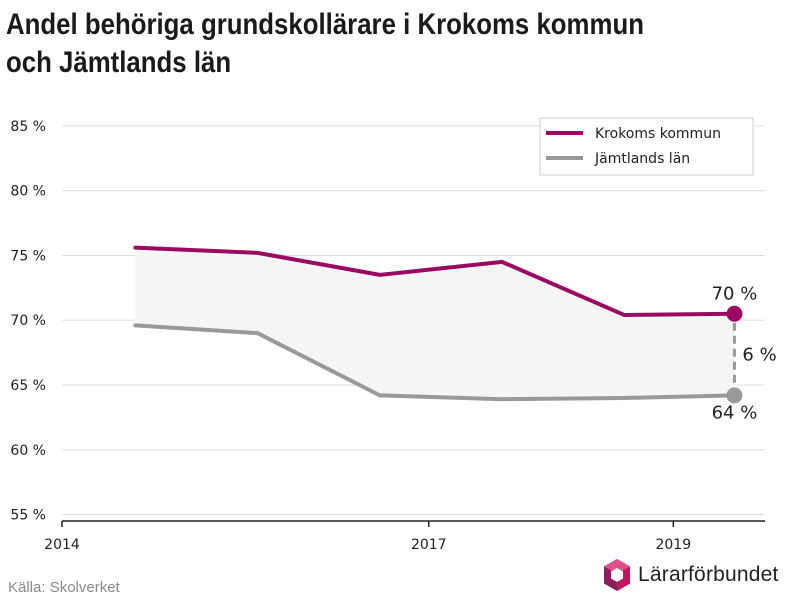 Image resolution: width=800 pixels, height=600 pixels. I want to click on y-tick-label-60: 60 %, so click(28, 451).